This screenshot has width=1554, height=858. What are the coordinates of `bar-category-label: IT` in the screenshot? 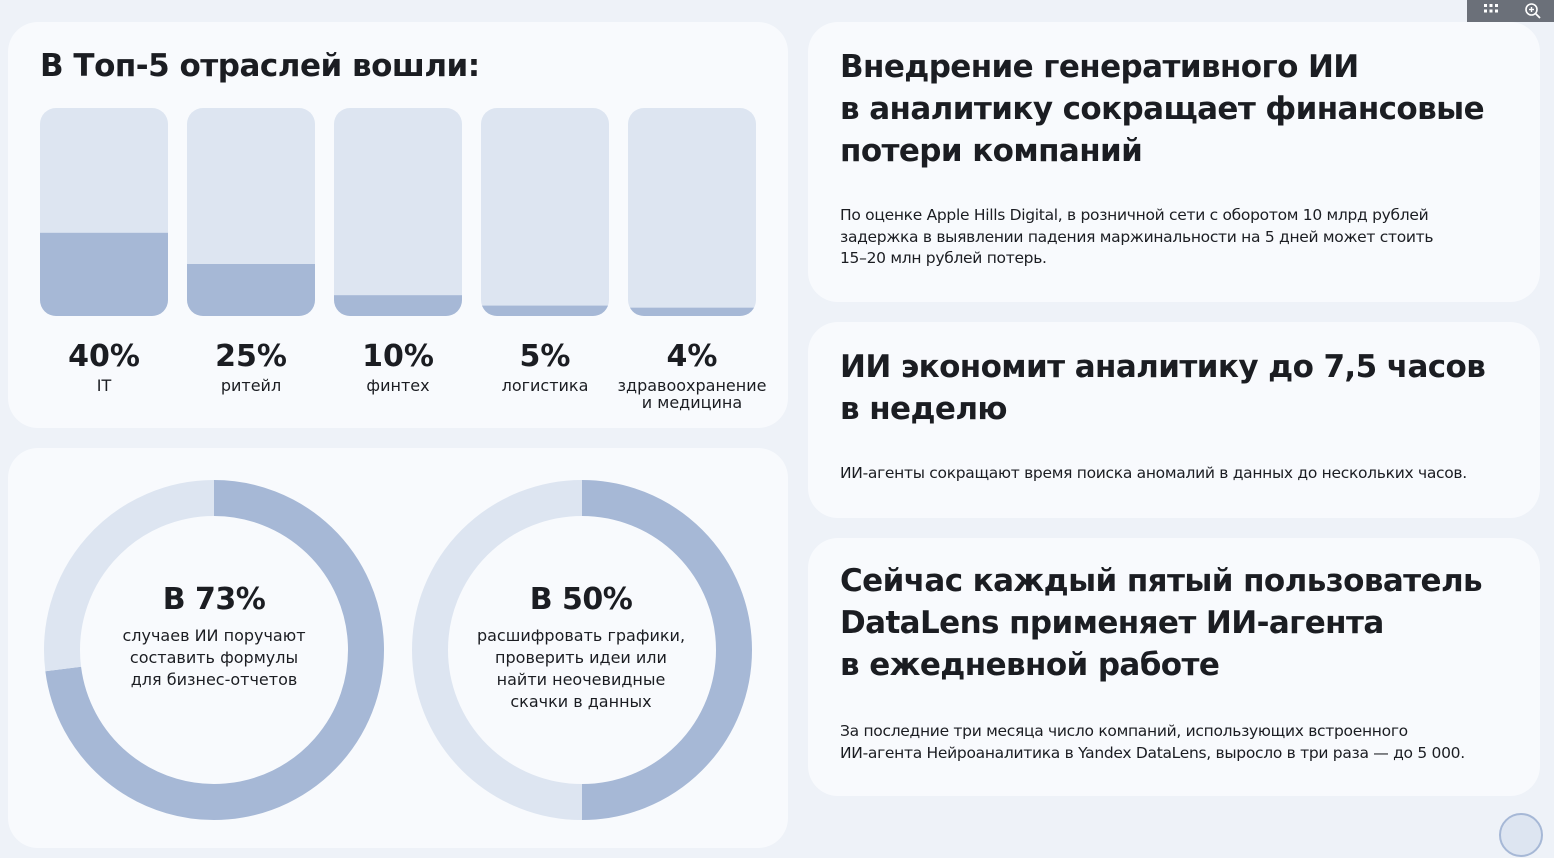 It's located at (104, 385).